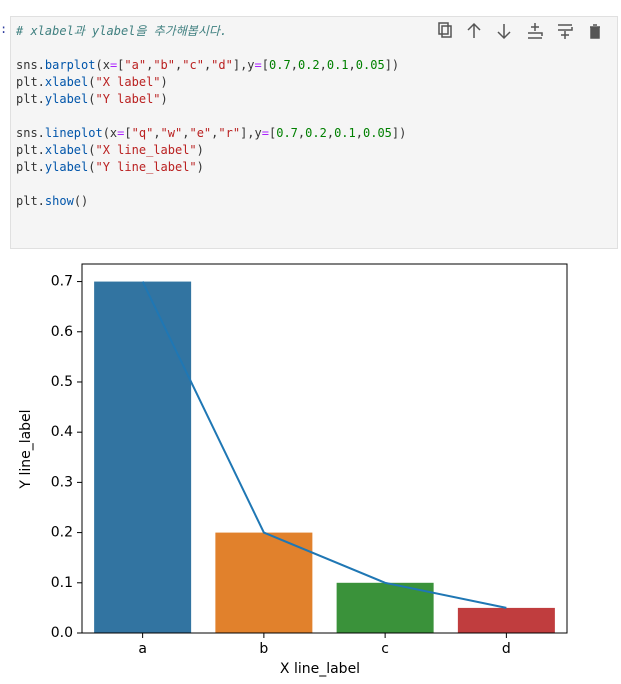  Describe the element at coordinates (62, 482) in the screenshot. I see `y-tick-label: 0.3` at that location.